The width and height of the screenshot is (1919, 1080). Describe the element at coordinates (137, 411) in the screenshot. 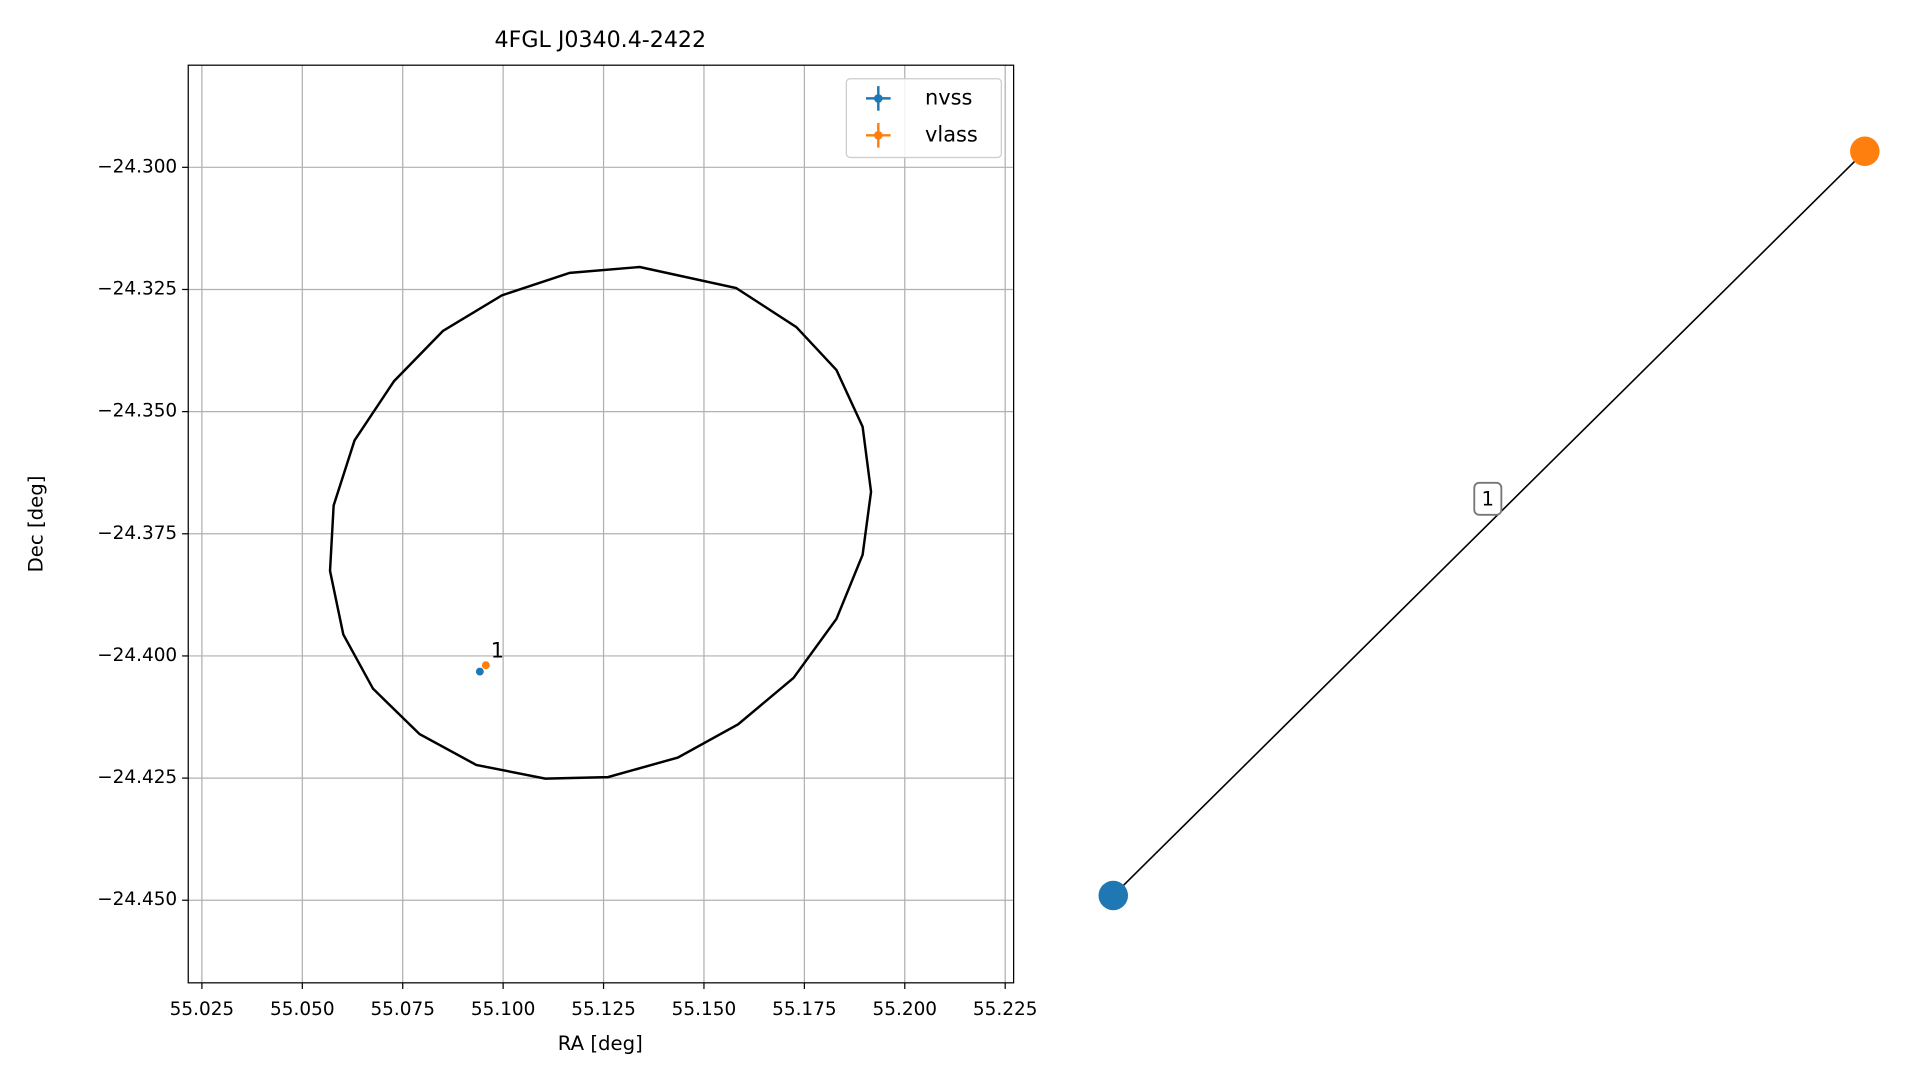

I see `y-tick-label: −24.350` at that location.